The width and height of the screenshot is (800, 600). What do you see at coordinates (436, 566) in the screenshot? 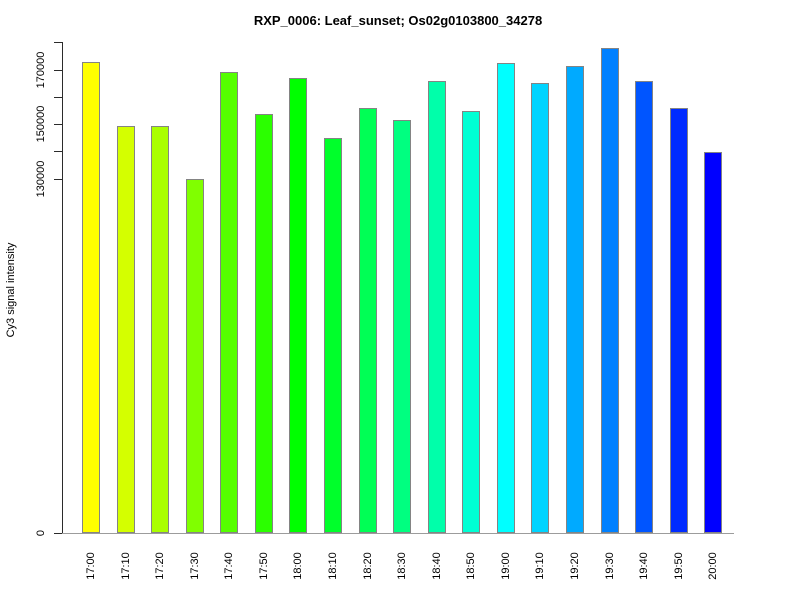
I see `x-tick-label-text: 18:40` at bounding box center [436, 566].